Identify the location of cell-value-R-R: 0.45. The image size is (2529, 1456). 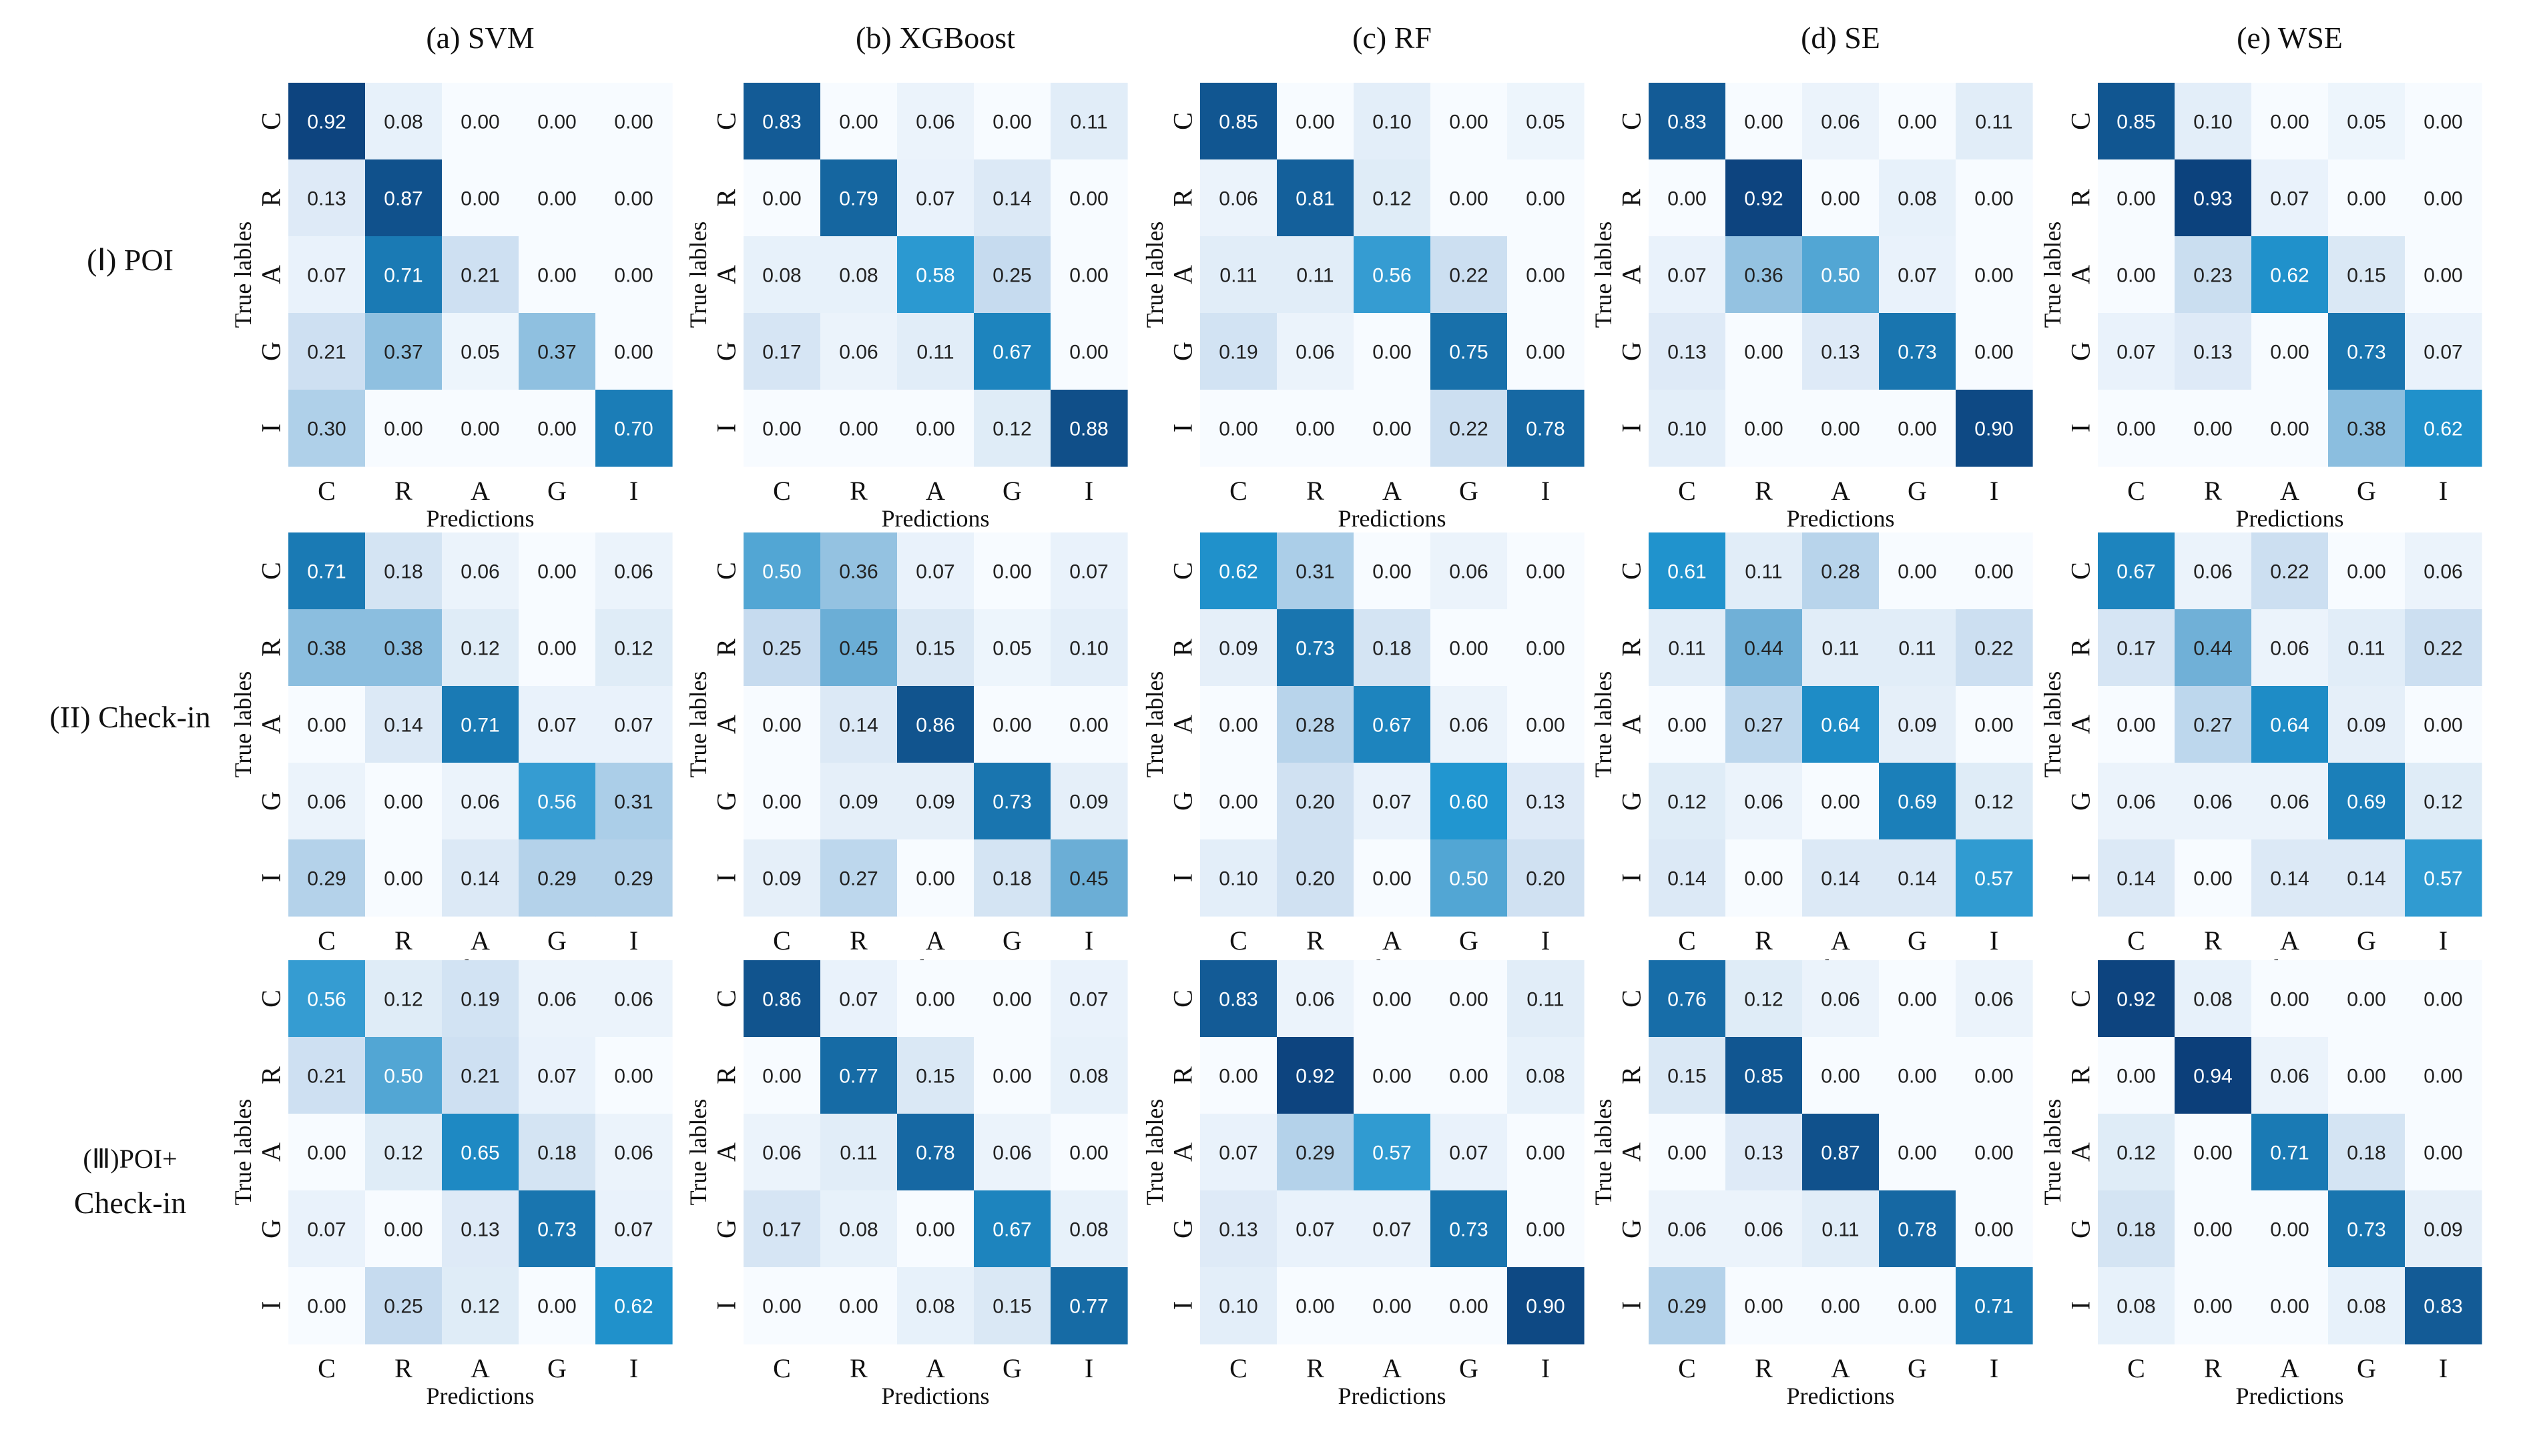
(858, 649).